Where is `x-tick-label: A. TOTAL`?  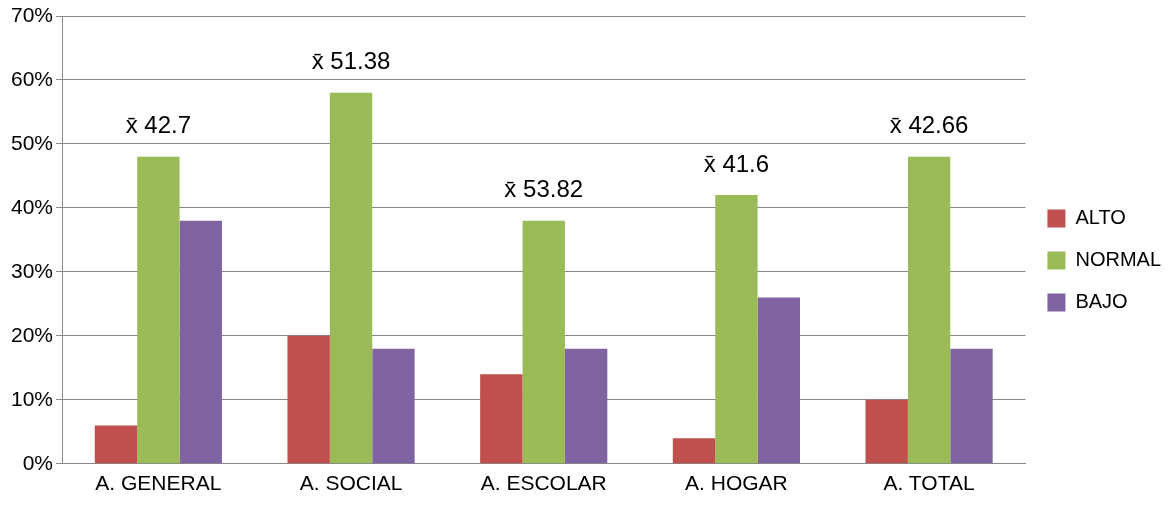
x-tick-label: A. TOTAL is located at coordinates (929, 483).